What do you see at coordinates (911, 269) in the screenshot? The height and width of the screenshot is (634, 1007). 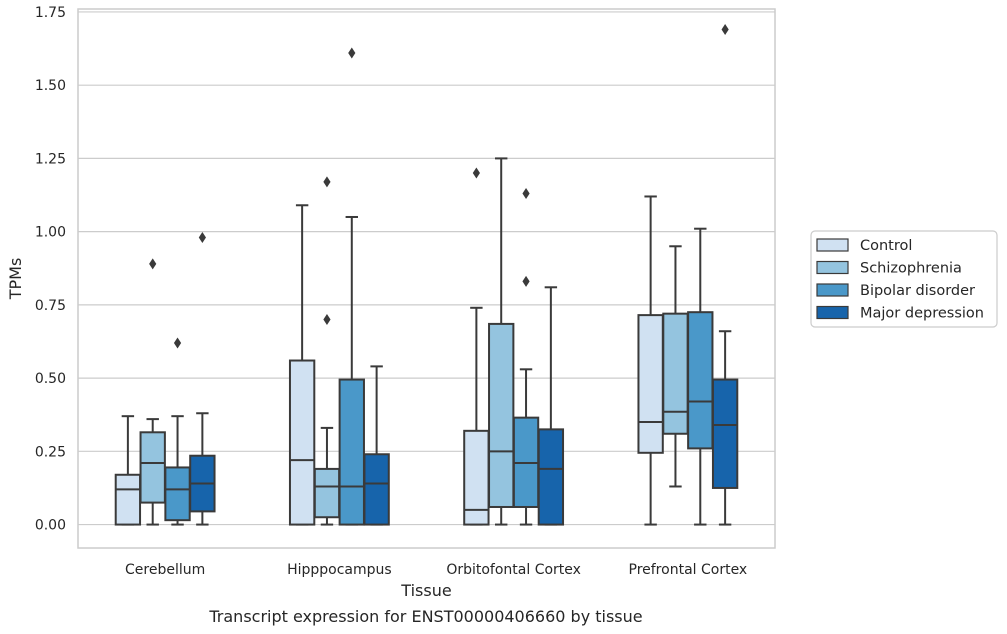 I see `legend-label-1: Schizophrenia` at bounding box center [911, 269].